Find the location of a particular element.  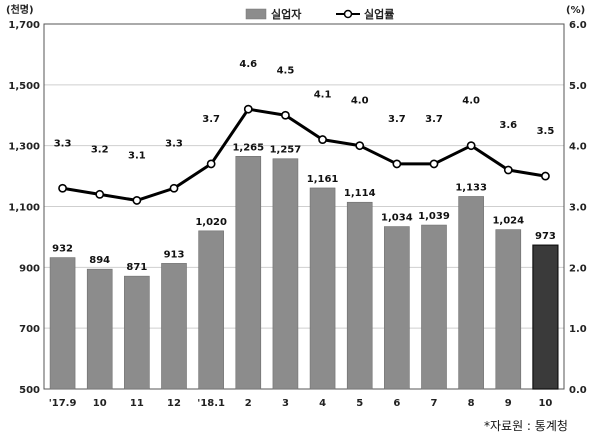

x-tick-label: '18.1 is located at coordinates (211, 403).